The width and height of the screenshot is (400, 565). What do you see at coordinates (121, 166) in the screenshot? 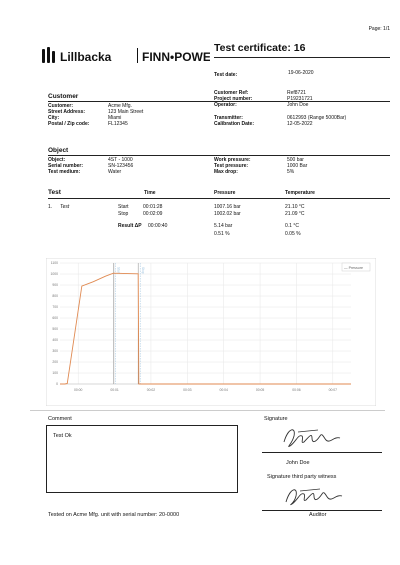
I see `serial-value: SN-123456` at bounding box center [121, 166].